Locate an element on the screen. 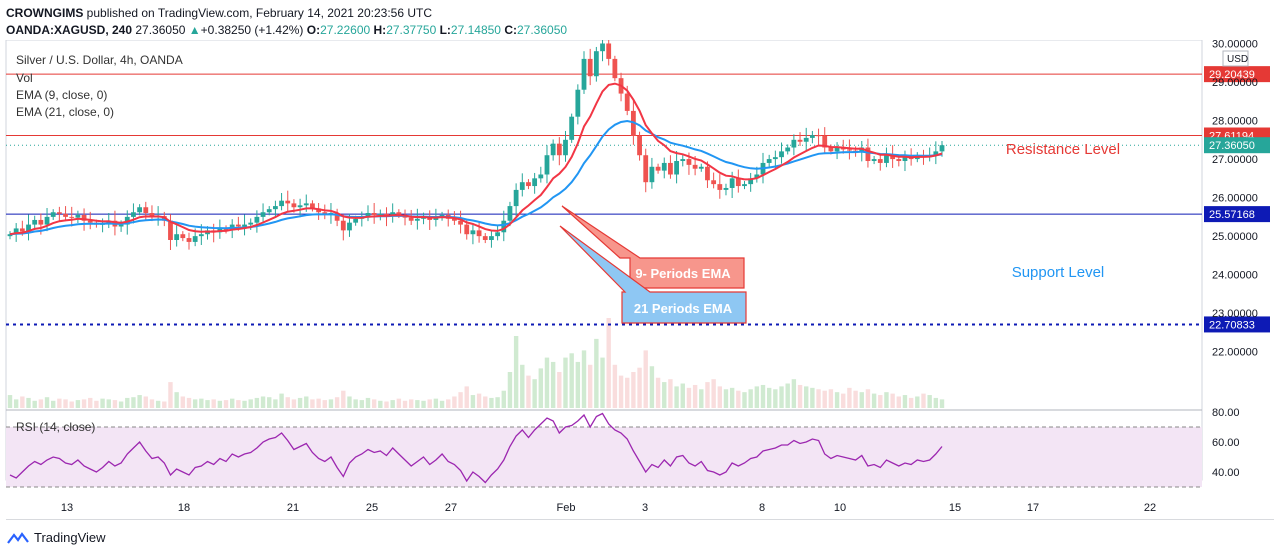  x-tick-label: 18 is located at coordinates (184, 508).